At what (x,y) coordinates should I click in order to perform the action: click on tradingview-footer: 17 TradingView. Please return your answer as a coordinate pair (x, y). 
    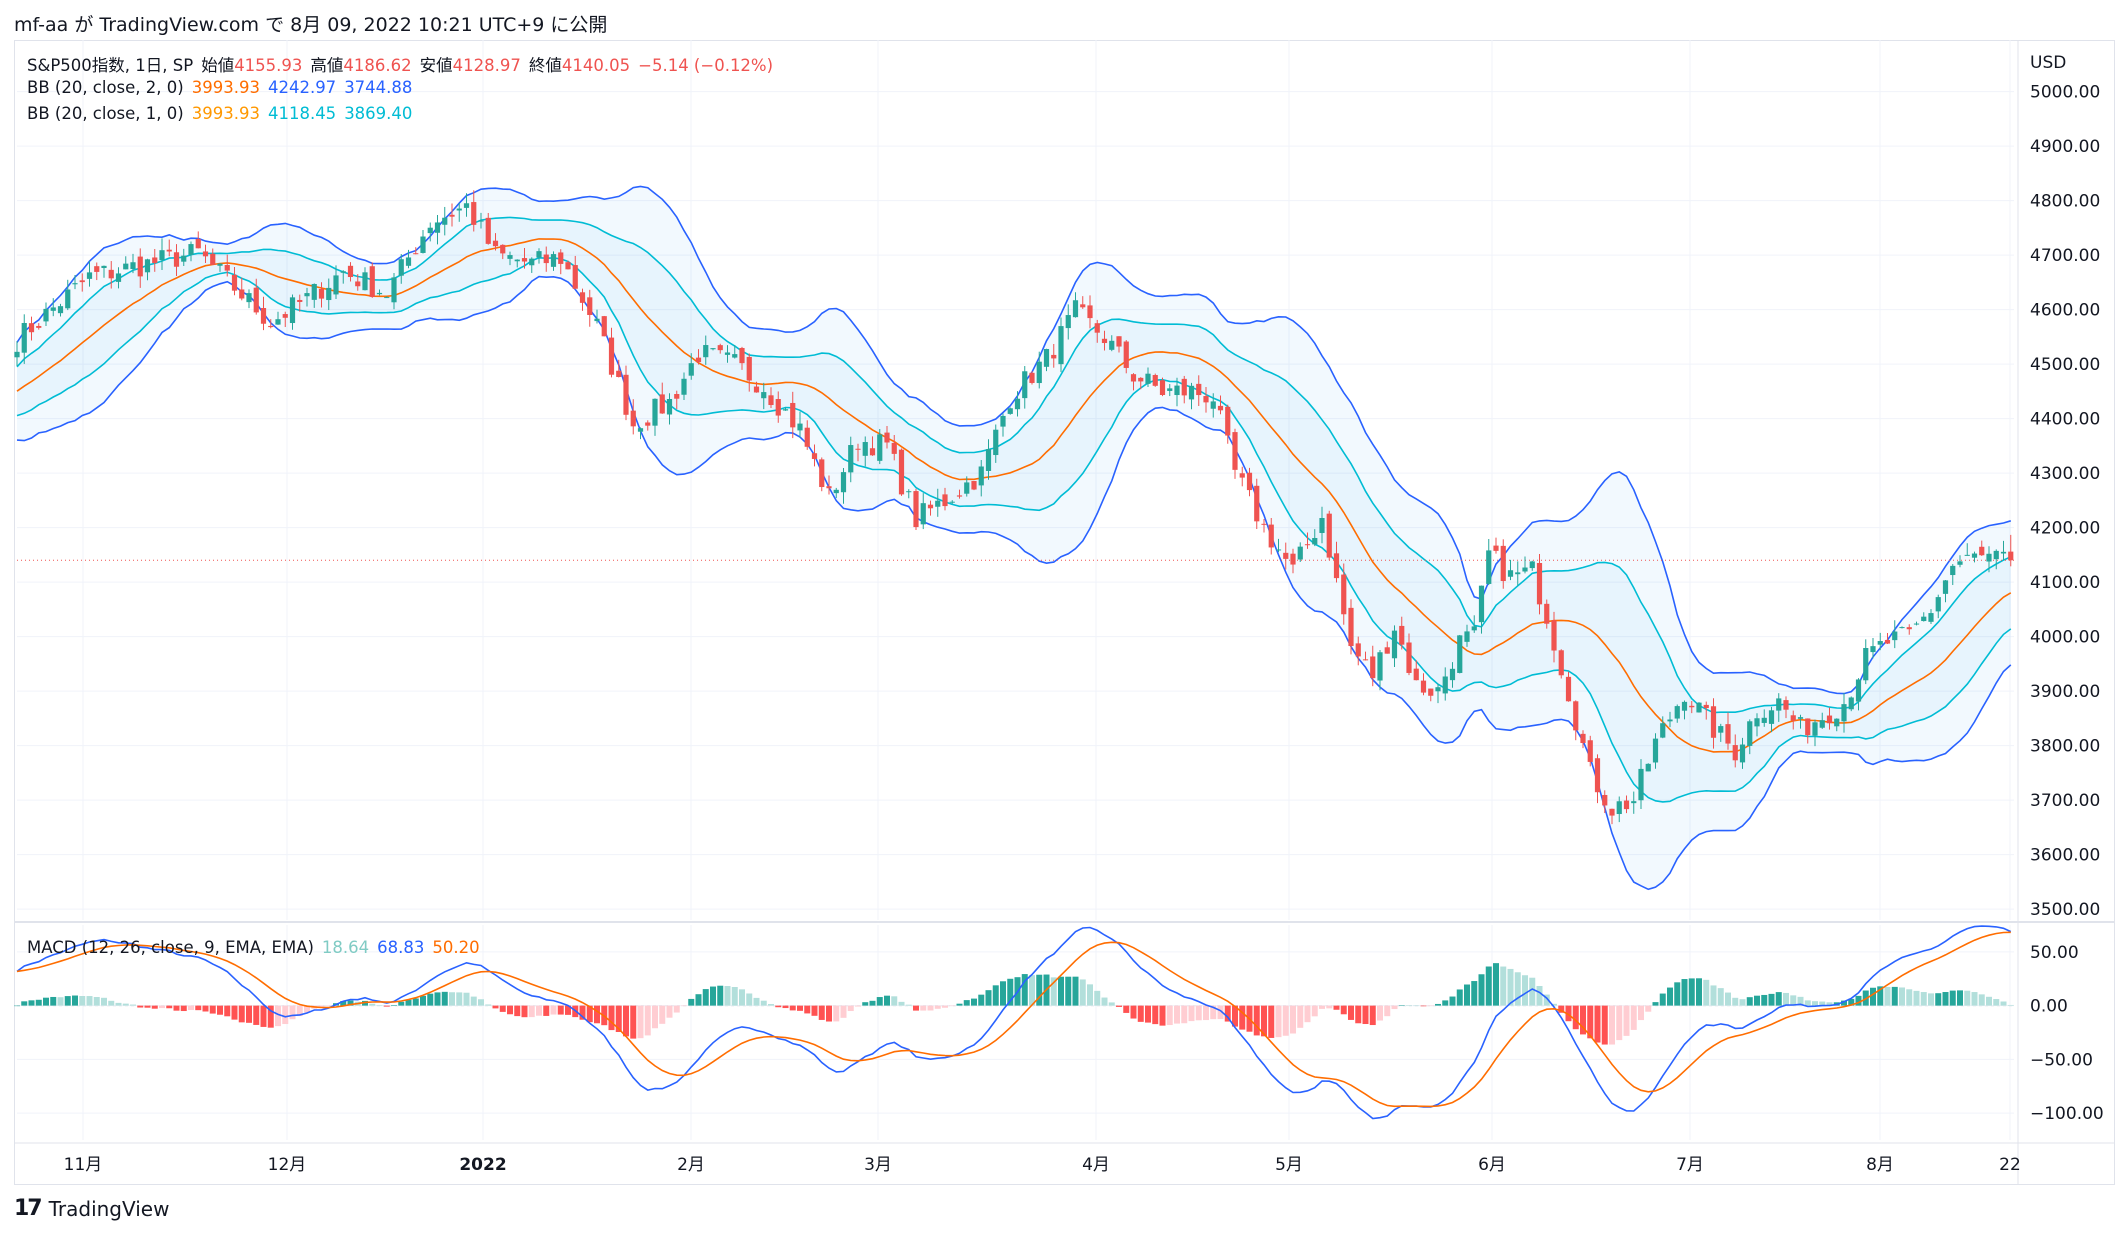
    Looking at the image, I should click on (91, 1208).